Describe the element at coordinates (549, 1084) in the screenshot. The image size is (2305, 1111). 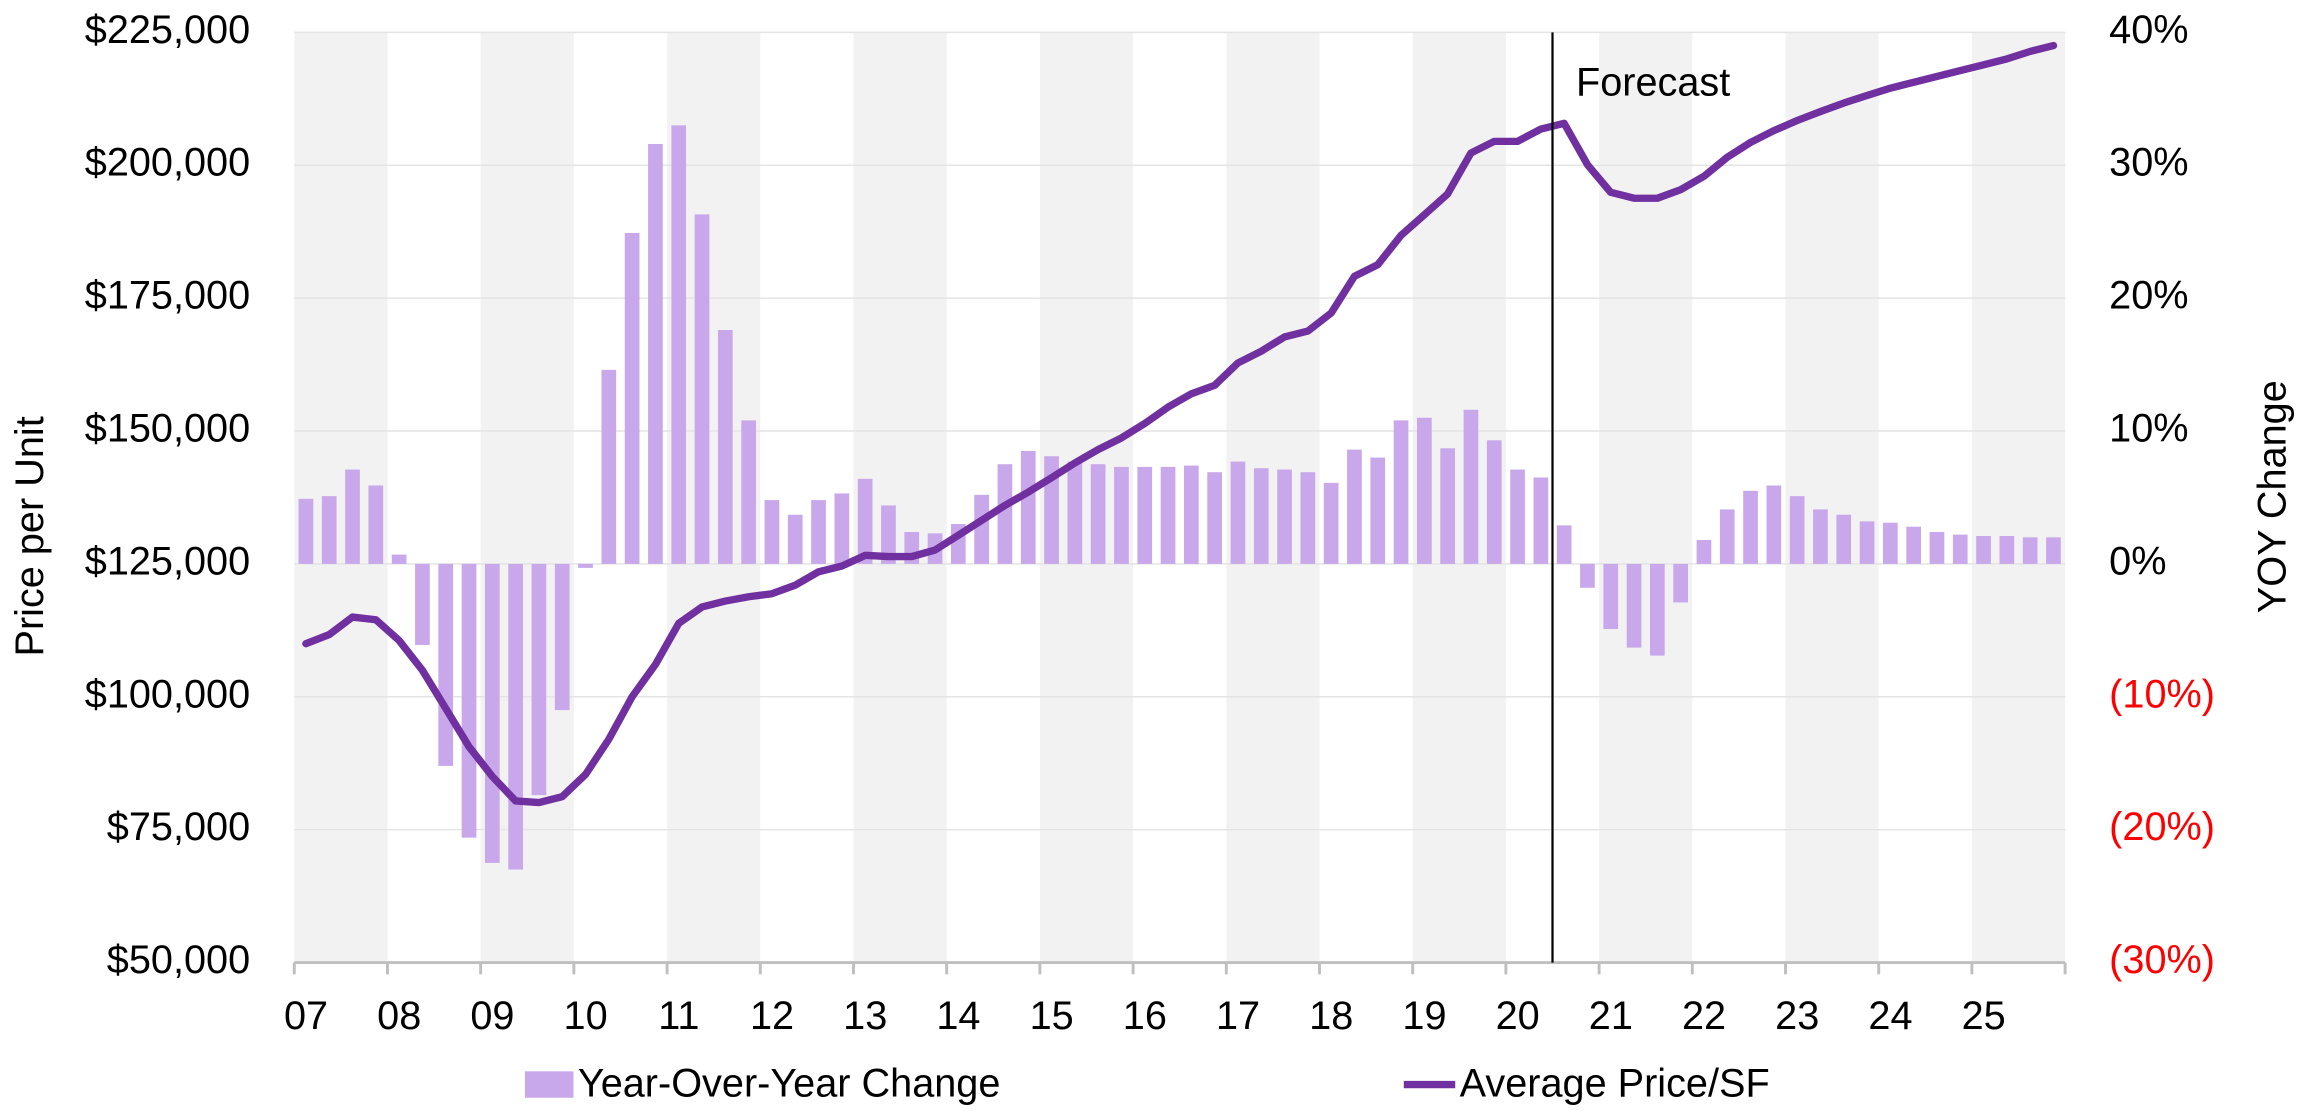
I see `legend-swatch` at that location.